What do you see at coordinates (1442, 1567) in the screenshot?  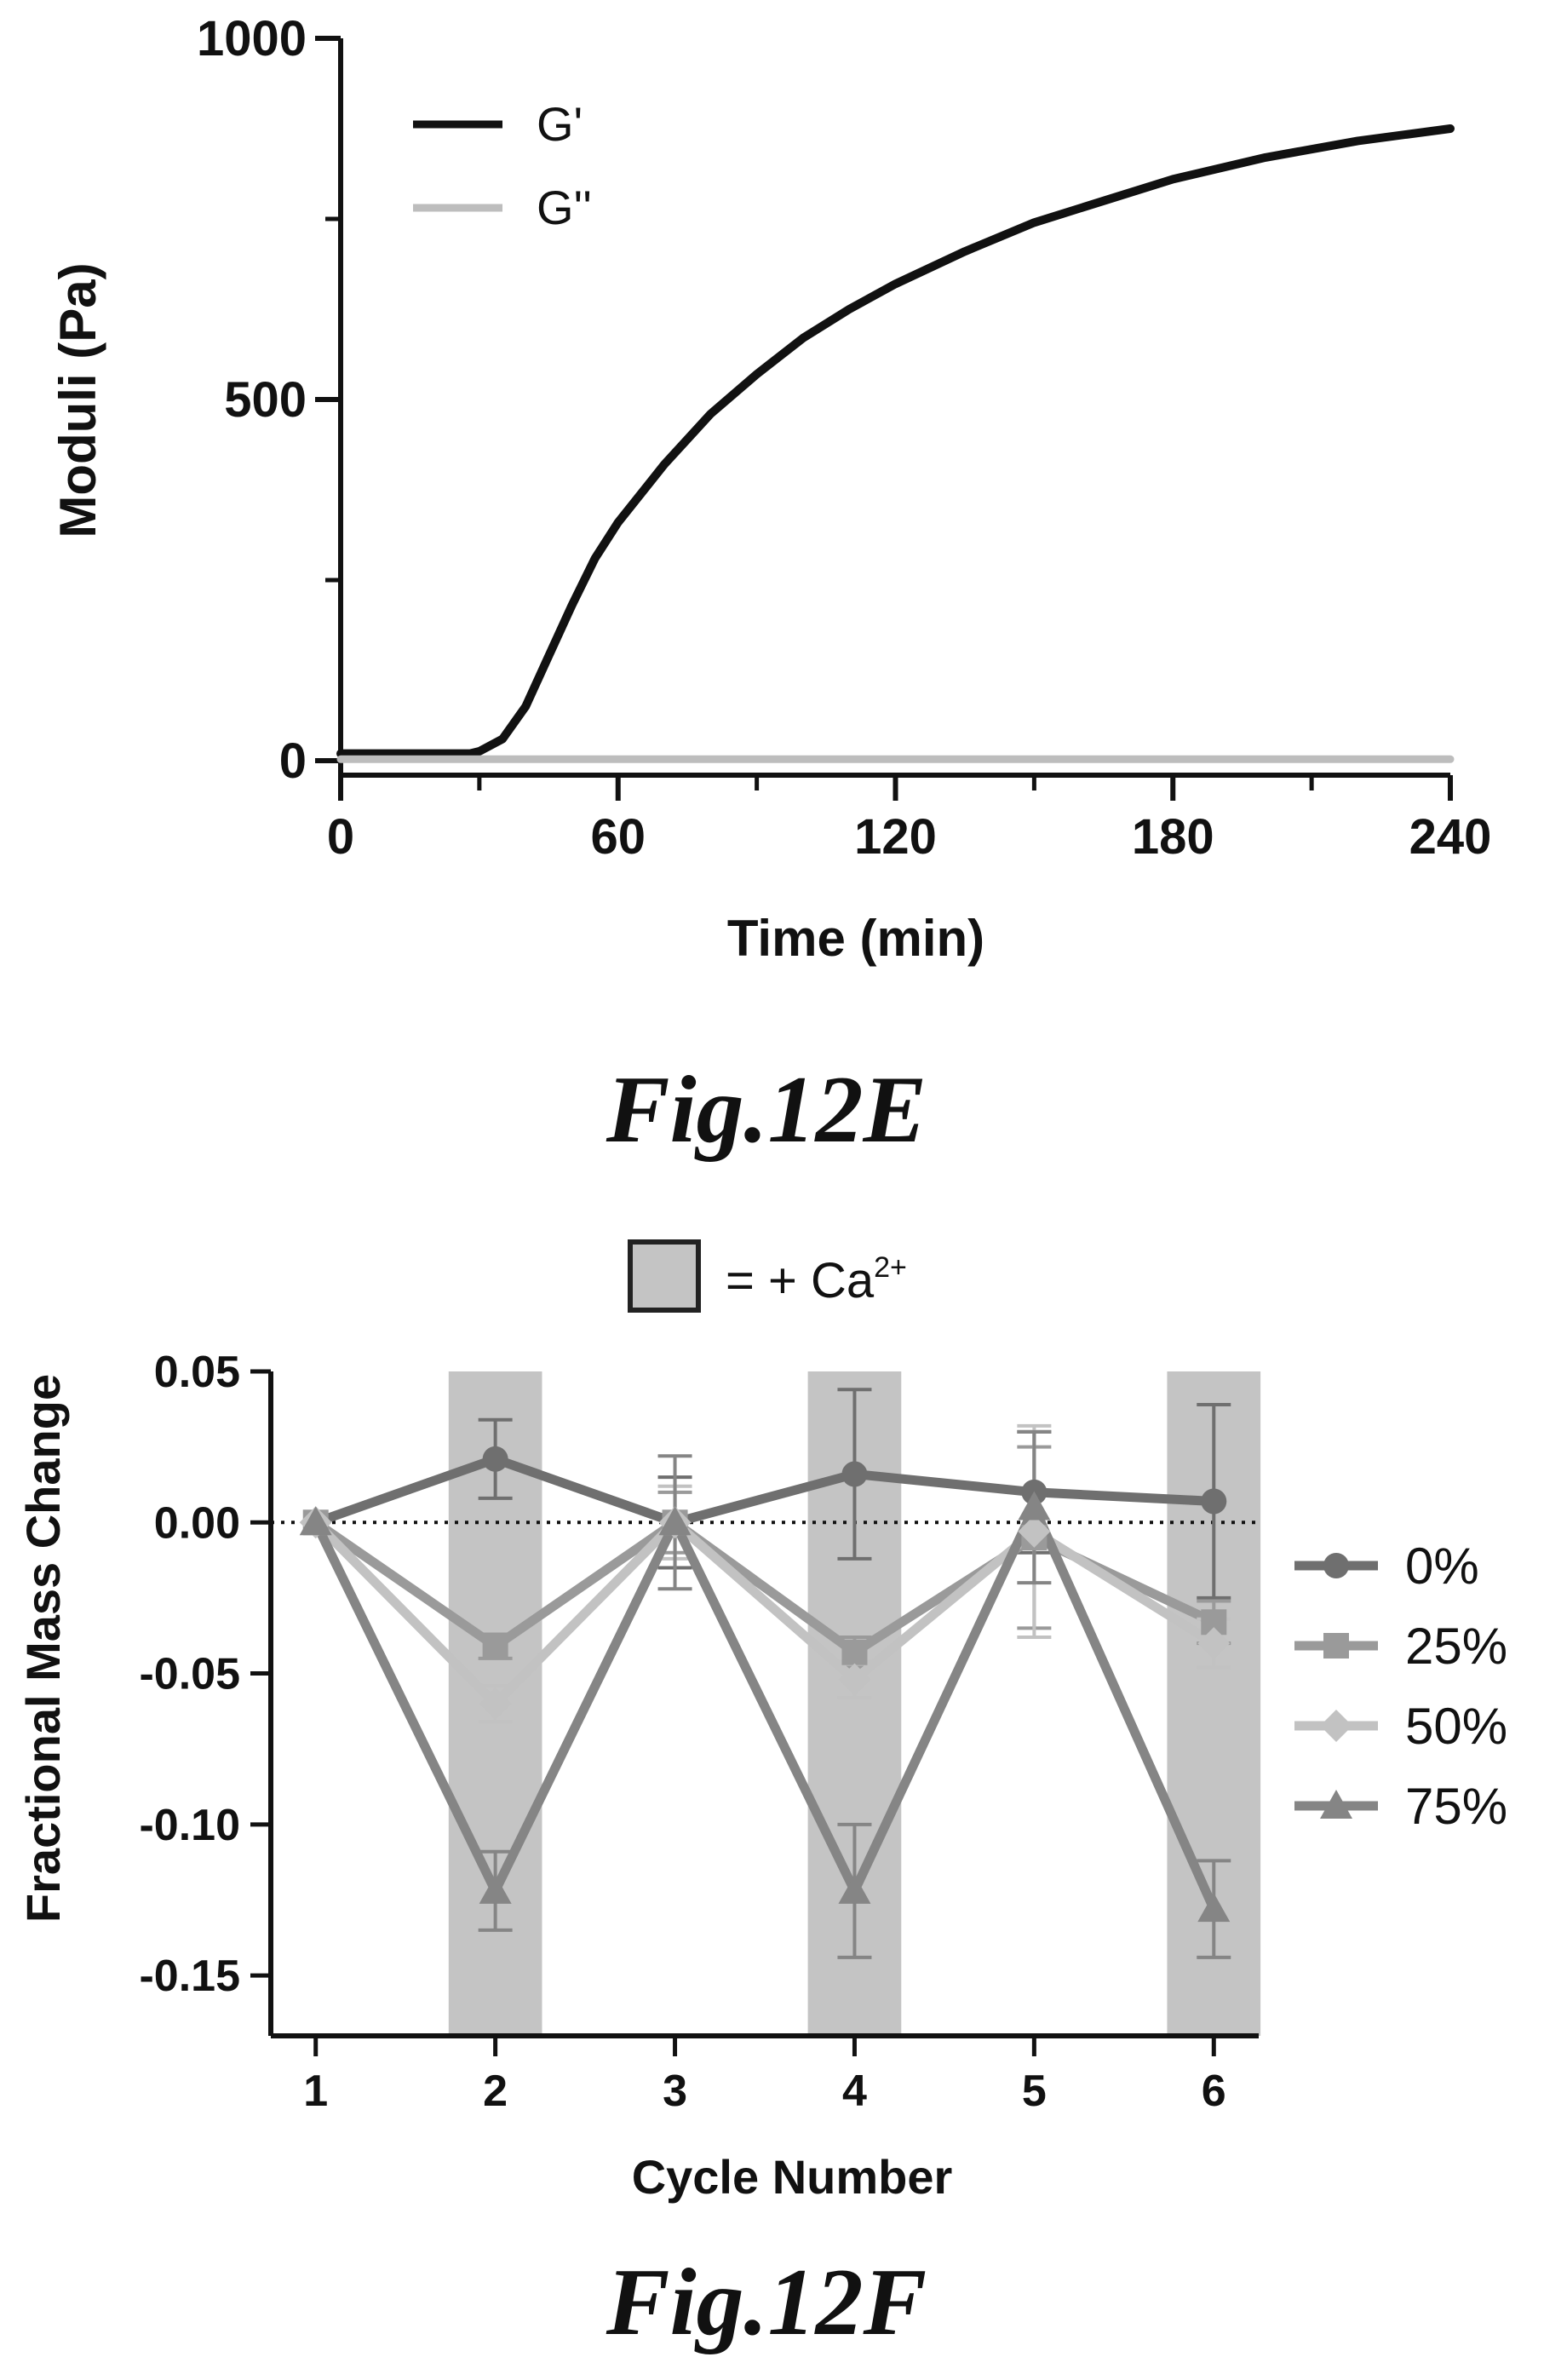 I see `legend-label-0pct: 0%` at bounding box center [1442, 1567].